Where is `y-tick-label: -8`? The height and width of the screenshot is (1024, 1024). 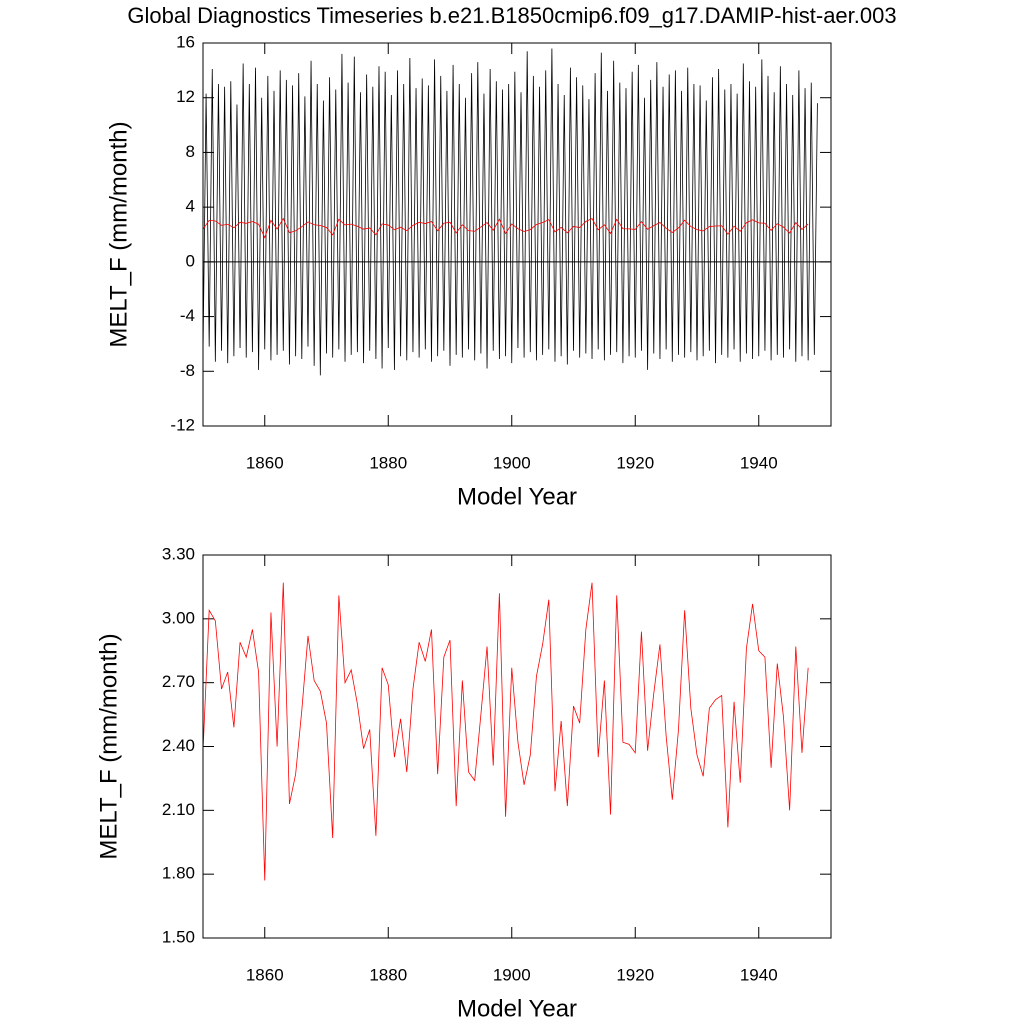 y-tick-label: -8 is located at coordinates (187, 370).